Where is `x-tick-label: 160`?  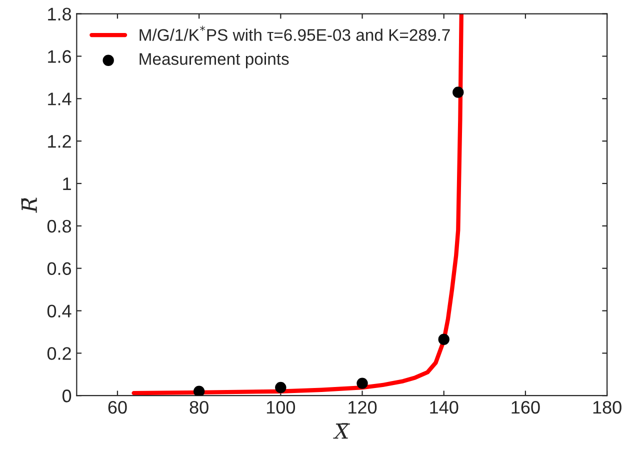
x-tick-label: 160 is located at coordinates (526, 407).